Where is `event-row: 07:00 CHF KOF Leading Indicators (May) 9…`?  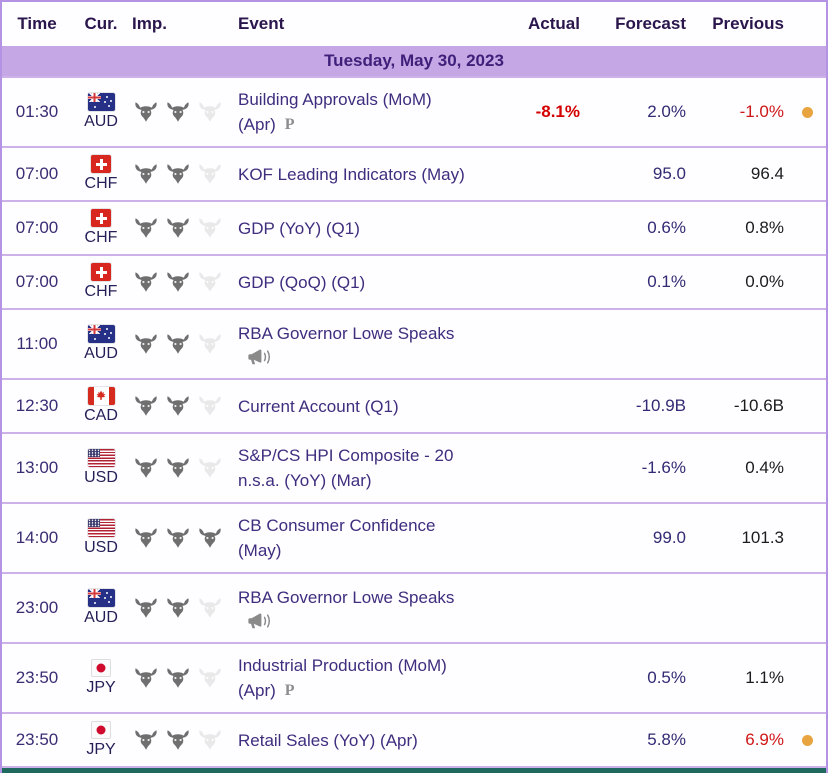 event-row: 07:00 CHF KOF Leading Indicators (May) 9… is located at coordinates (414, 173).